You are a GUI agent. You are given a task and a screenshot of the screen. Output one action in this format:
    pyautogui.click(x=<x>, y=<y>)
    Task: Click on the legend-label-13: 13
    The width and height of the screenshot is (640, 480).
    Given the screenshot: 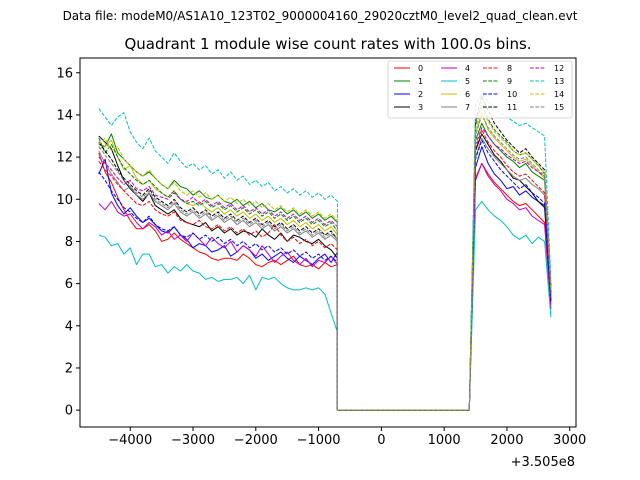 What is the action you would take?
    pyautogui.click(x=559, y=81)
    